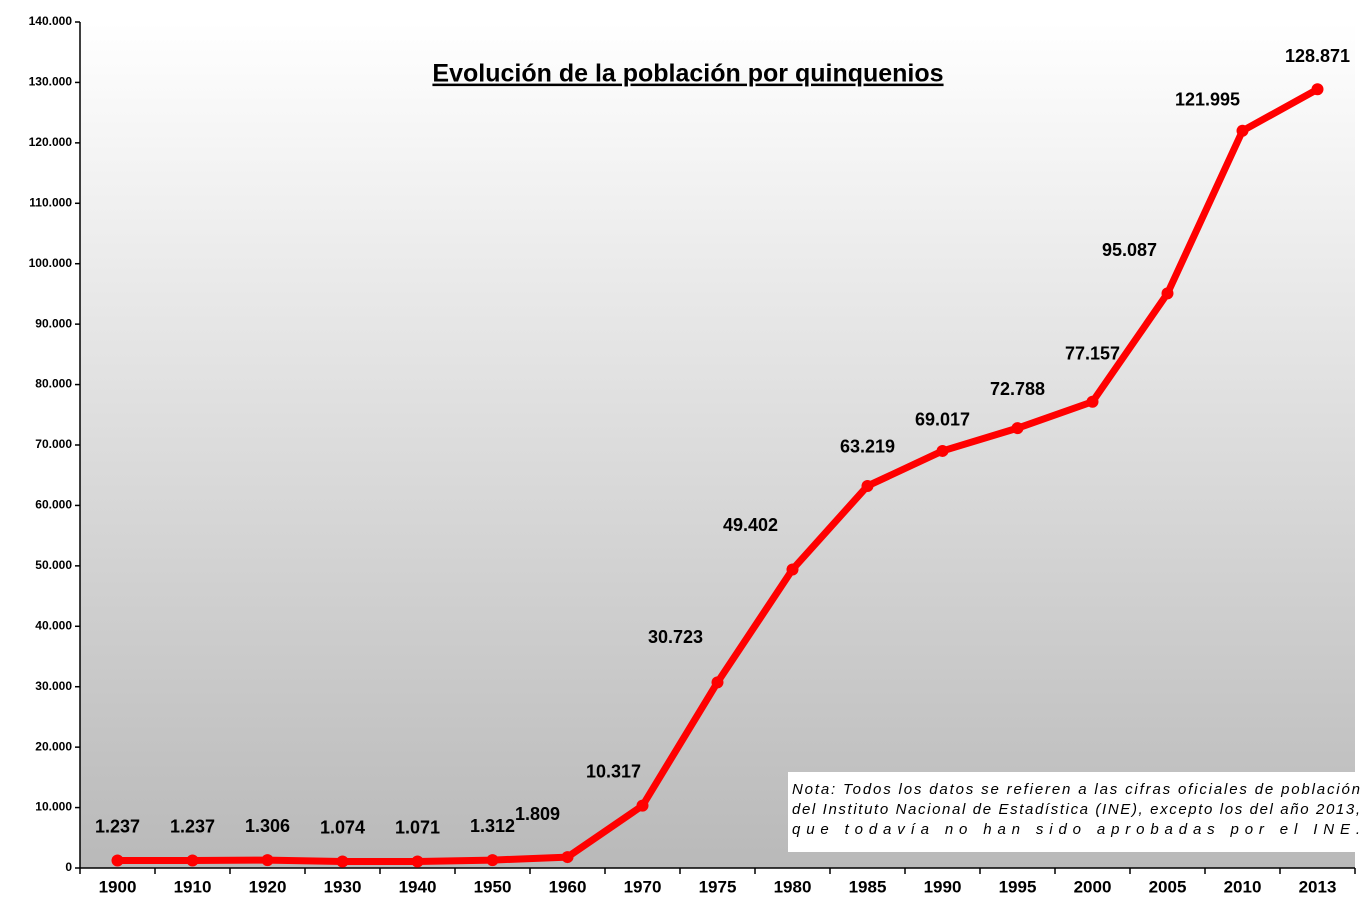  What do you see at coordinates (53, 807) in the screenshot?
I see `y-tick-label: 10.000` at bounding box center [53, 807].